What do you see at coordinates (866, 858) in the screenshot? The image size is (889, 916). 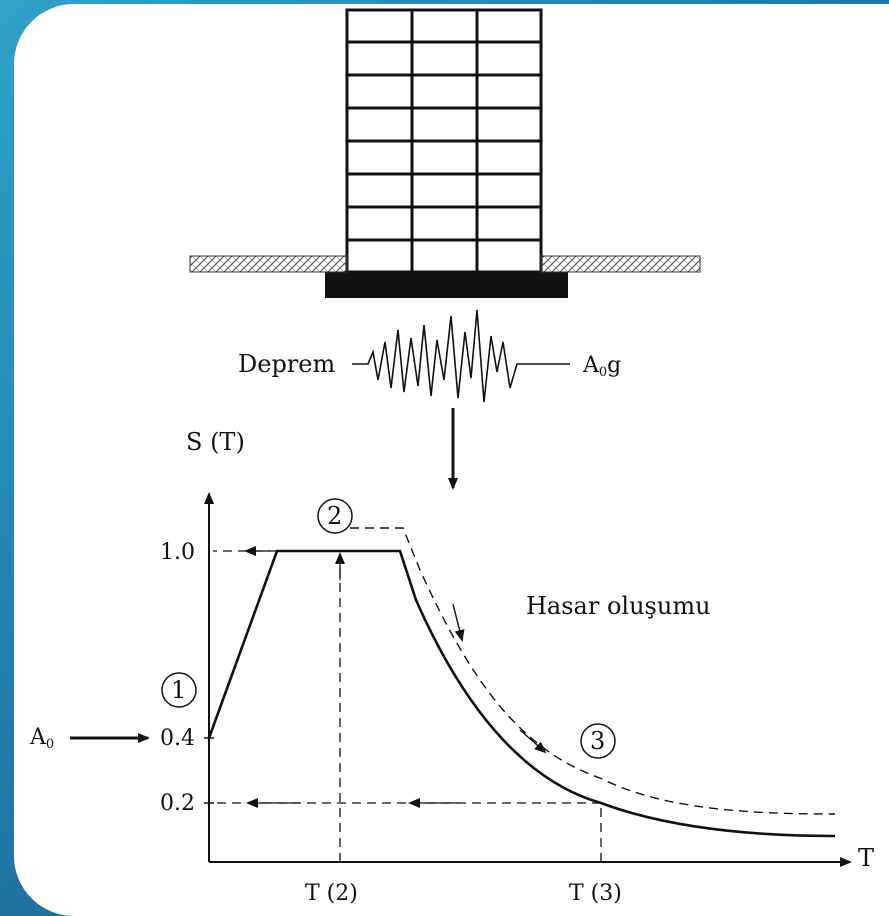 I see `x-axis-label: T` at bounding box center [866, 858].